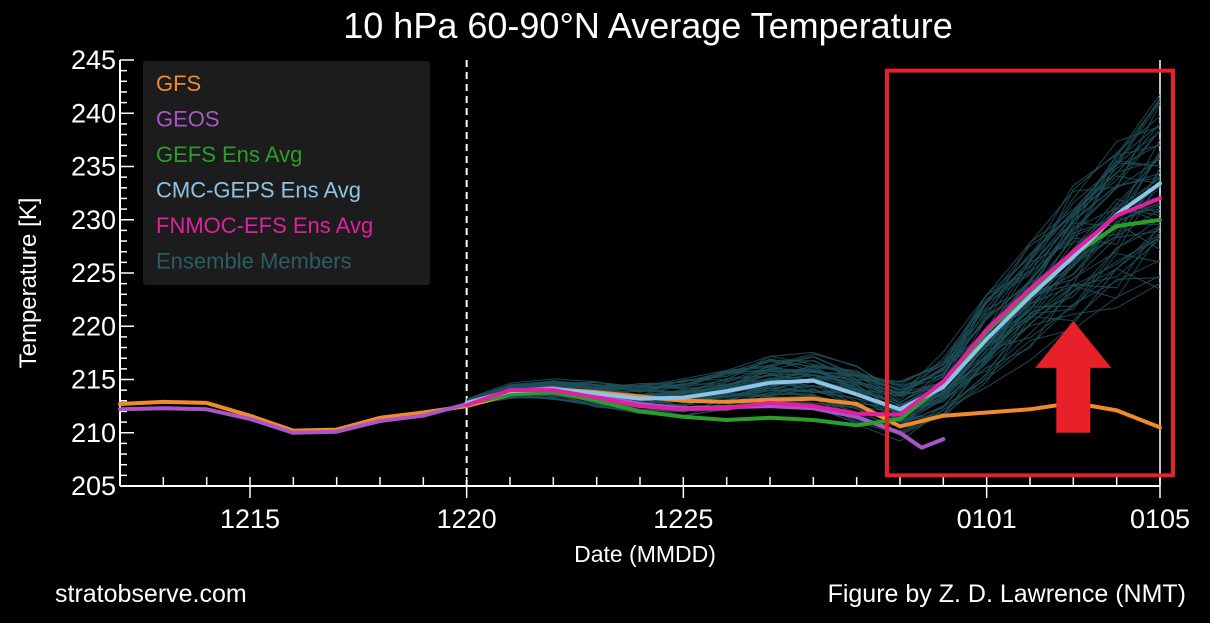  What do you see at coordinates (286, 173) in the screenshot?
I see `legend-box` at bounding box center [286, 173].